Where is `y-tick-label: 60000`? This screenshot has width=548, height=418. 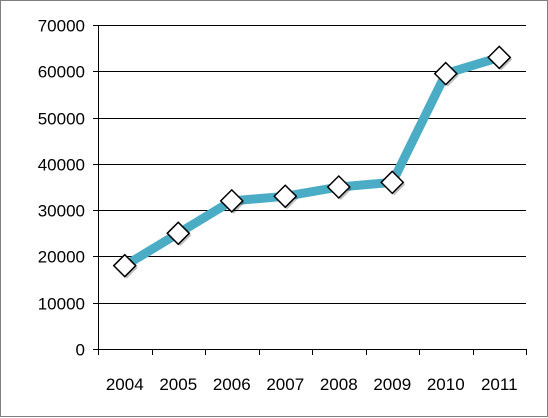
y-tick-label: 60000 is located at coordinates (61, 72).